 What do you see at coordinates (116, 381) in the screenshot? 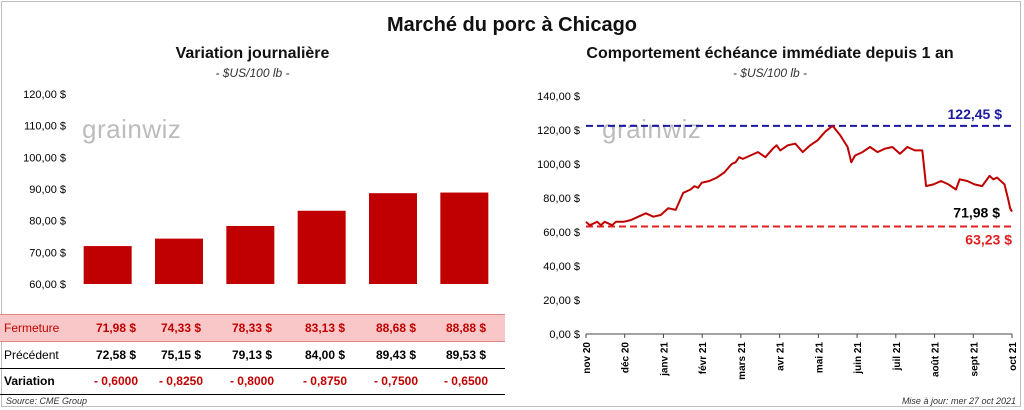
I see `table-cell: - 0,6000` at bounding box center [116, 381].